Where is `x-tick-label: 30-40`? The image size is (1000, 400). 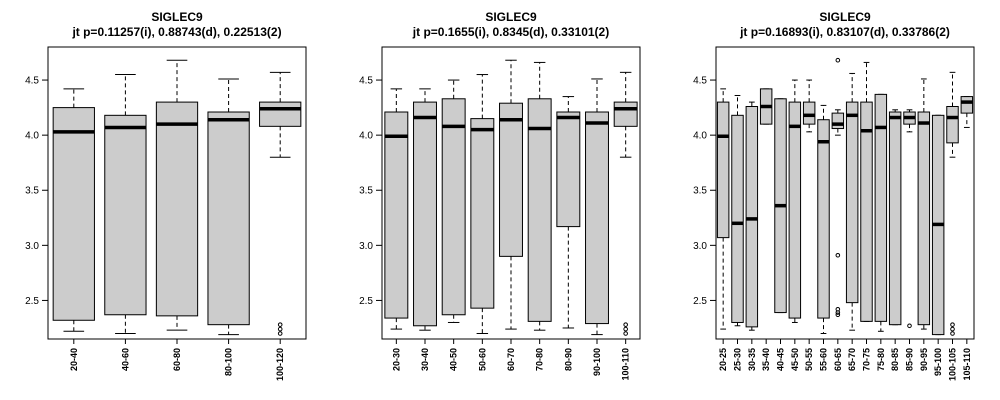
x-tick-label: 30-40 is located at coordinates (425, 359).